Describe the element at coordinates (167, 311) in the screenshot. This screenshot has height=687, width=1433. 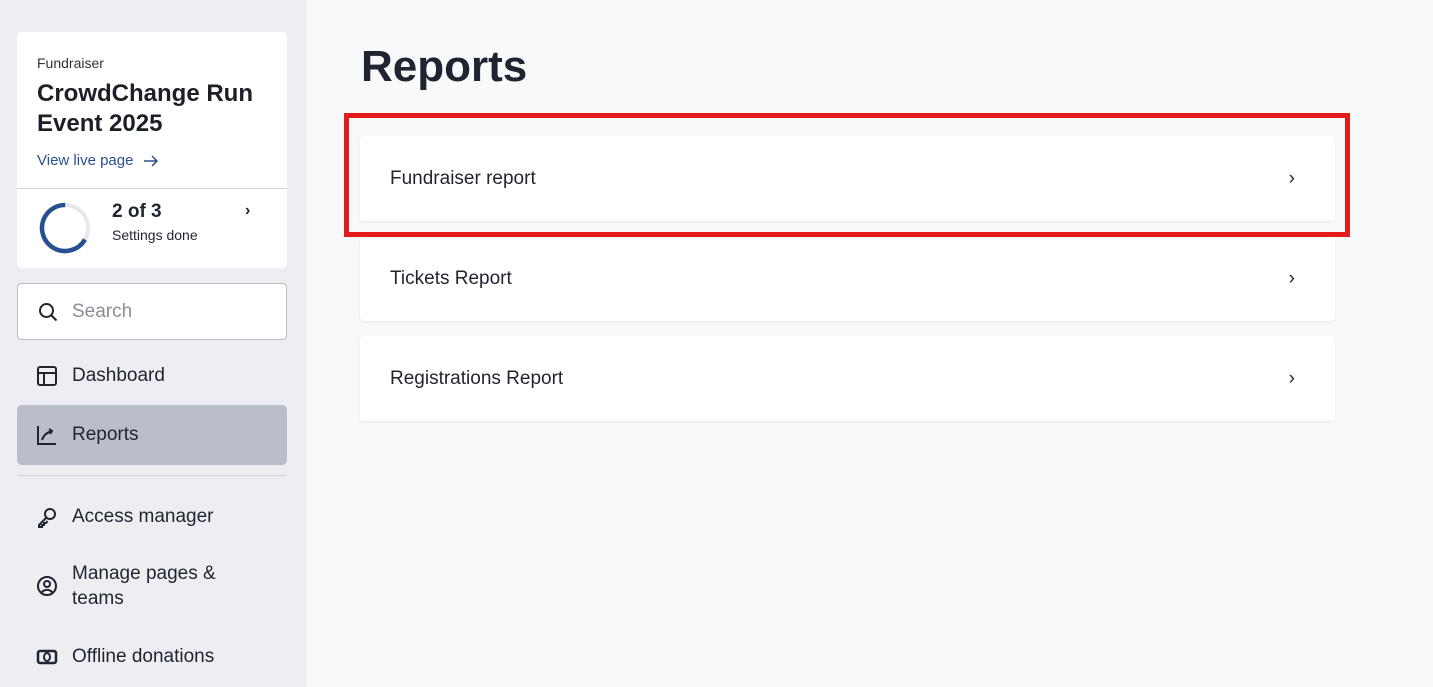
I see `search-input` at that location.